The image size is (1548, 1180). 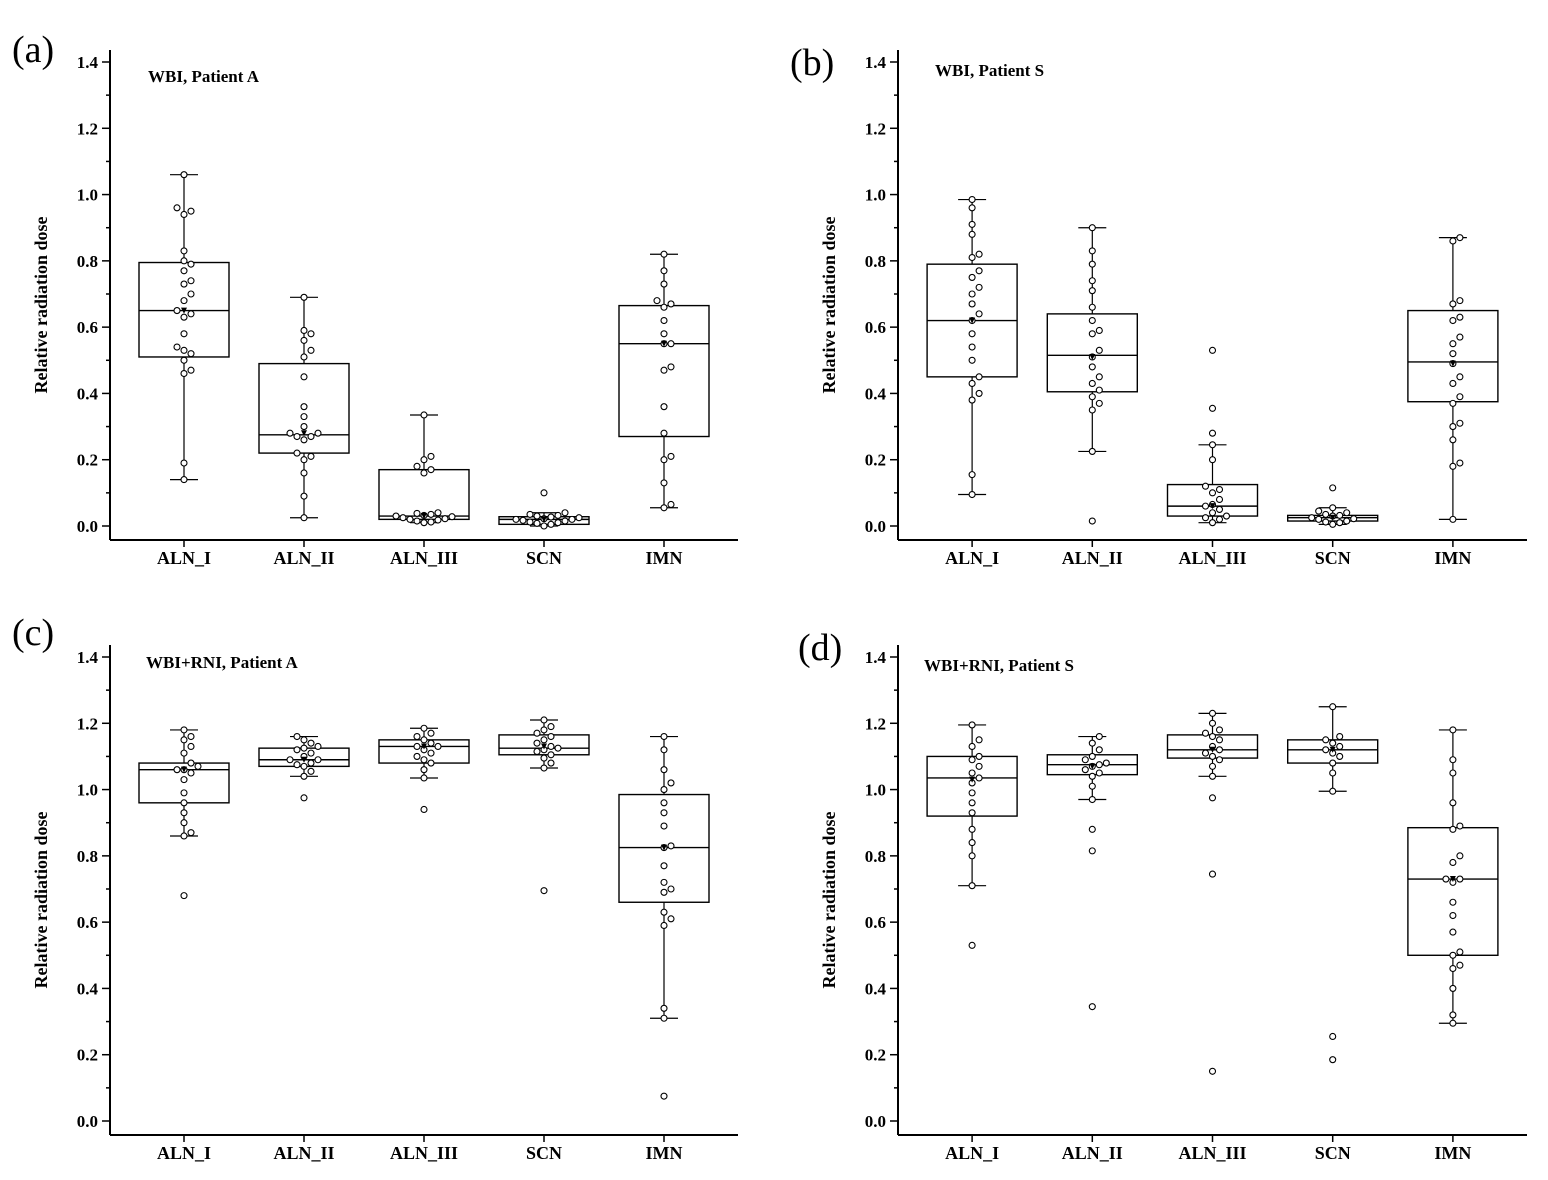 I want to click on y-tick-label: 0.4, so click(x=876, y=393).